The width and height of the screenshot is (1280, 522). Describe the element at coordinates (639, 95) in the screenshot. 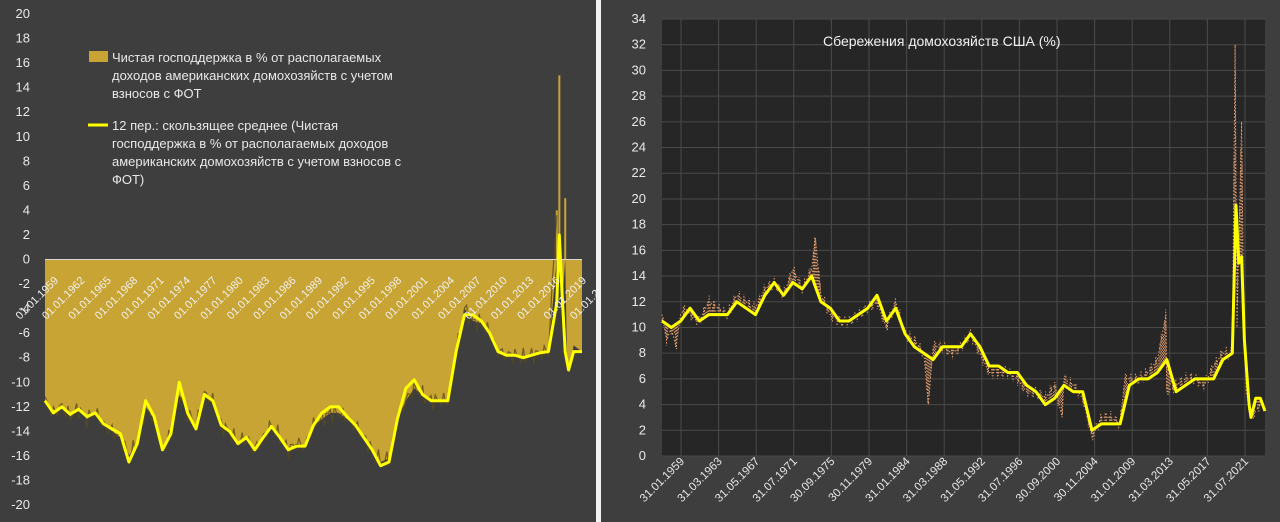

I see `right-ytick-label: 28` at that location.